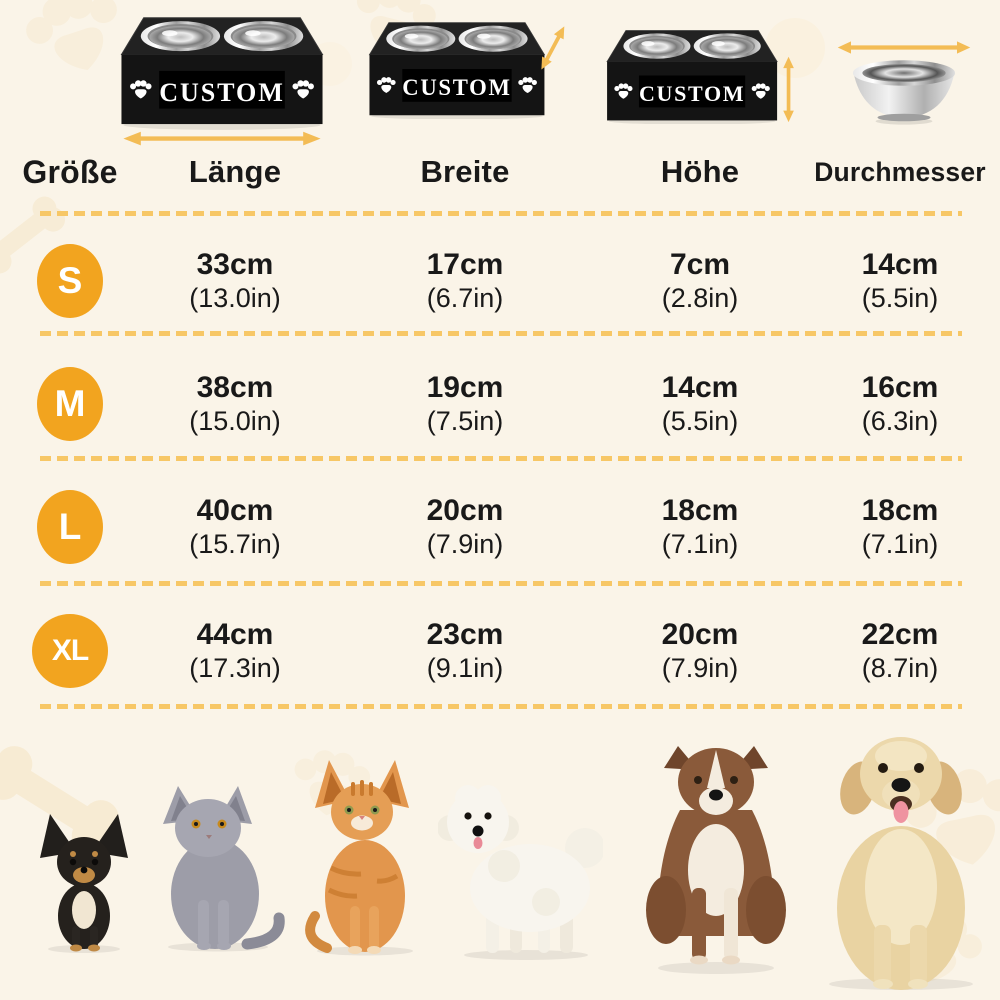  I want to click on product-figure-diameter, so click(904, 81).